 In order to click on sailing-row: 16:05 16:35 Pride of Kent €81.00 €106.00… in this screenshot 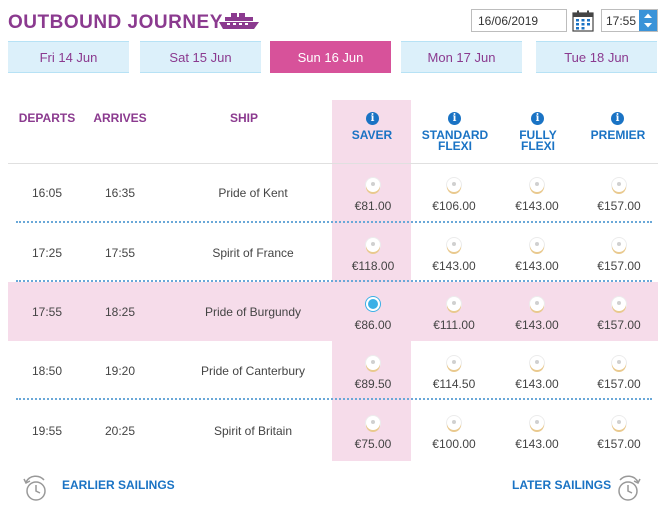, I will do `click(333, 193)`.